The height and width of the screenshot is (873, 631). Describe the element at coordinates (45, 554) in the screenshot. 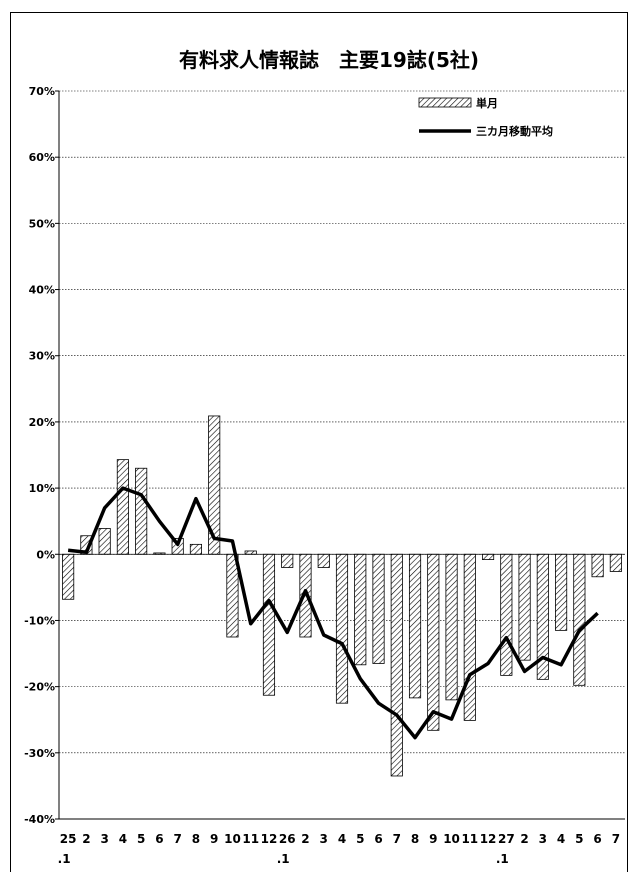

I see `y-tick-label: 0%` at that location.